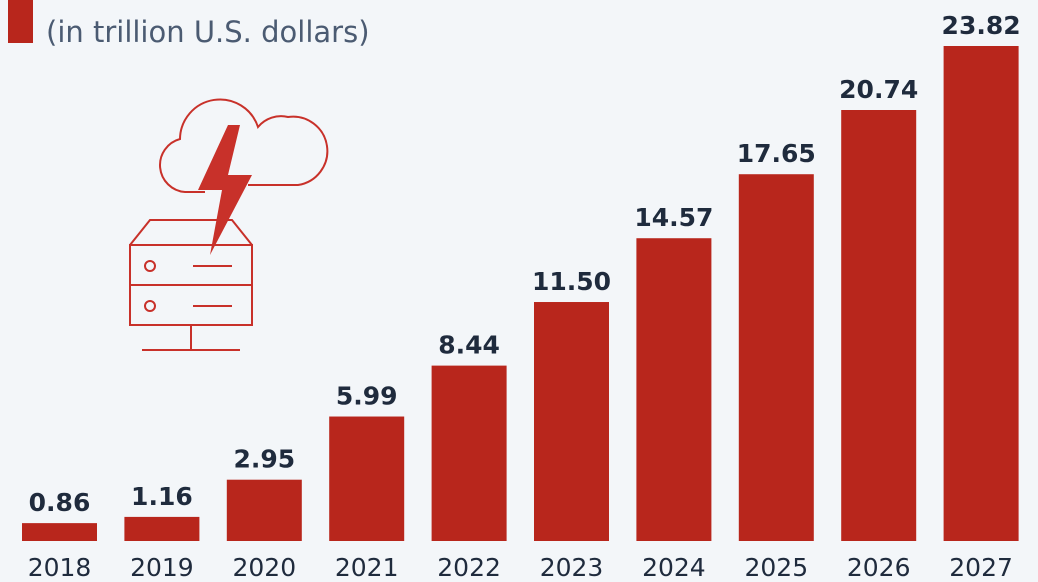 The width and height of the screenshot is (1038, 582). Describe the element at coordinates (367, 396) in the screenshot. I see `value-label: 5.99` at that location.